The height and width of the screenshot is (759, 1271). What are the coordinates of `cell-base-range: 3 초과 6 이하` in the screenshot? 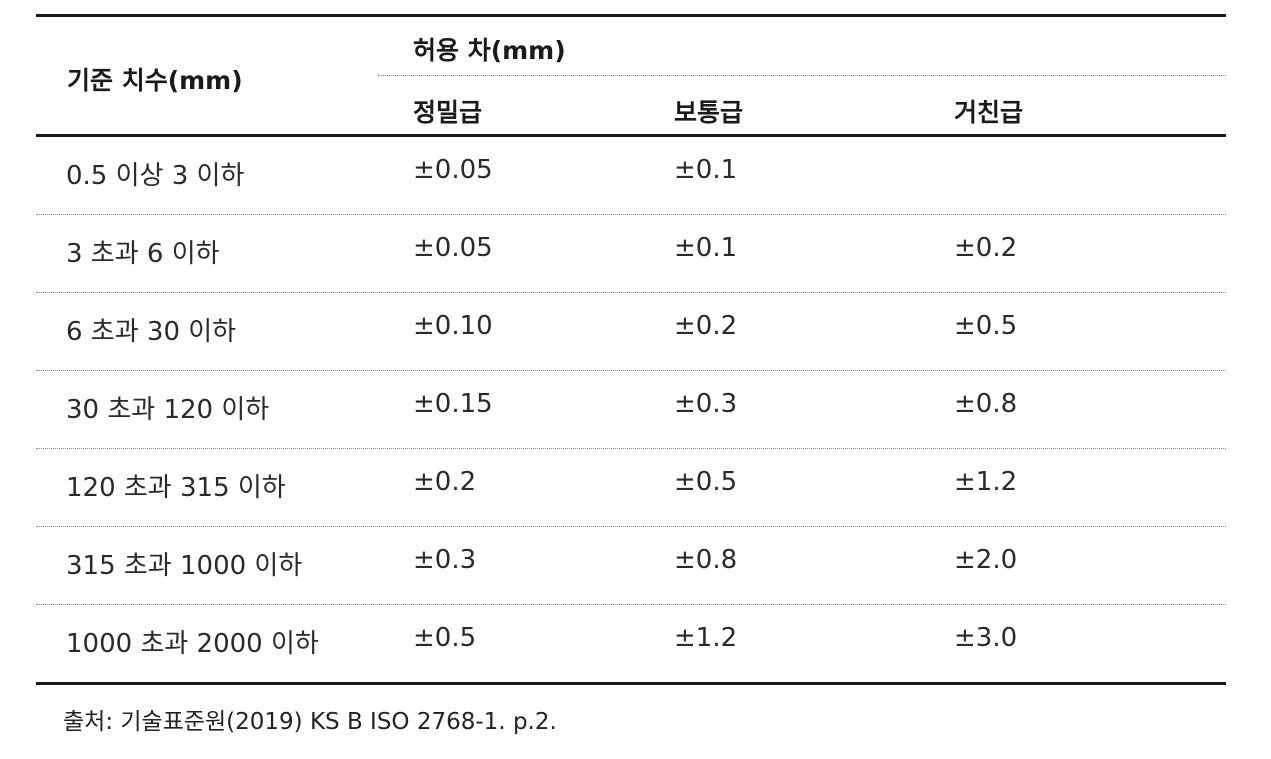 It's located at (143, 254).